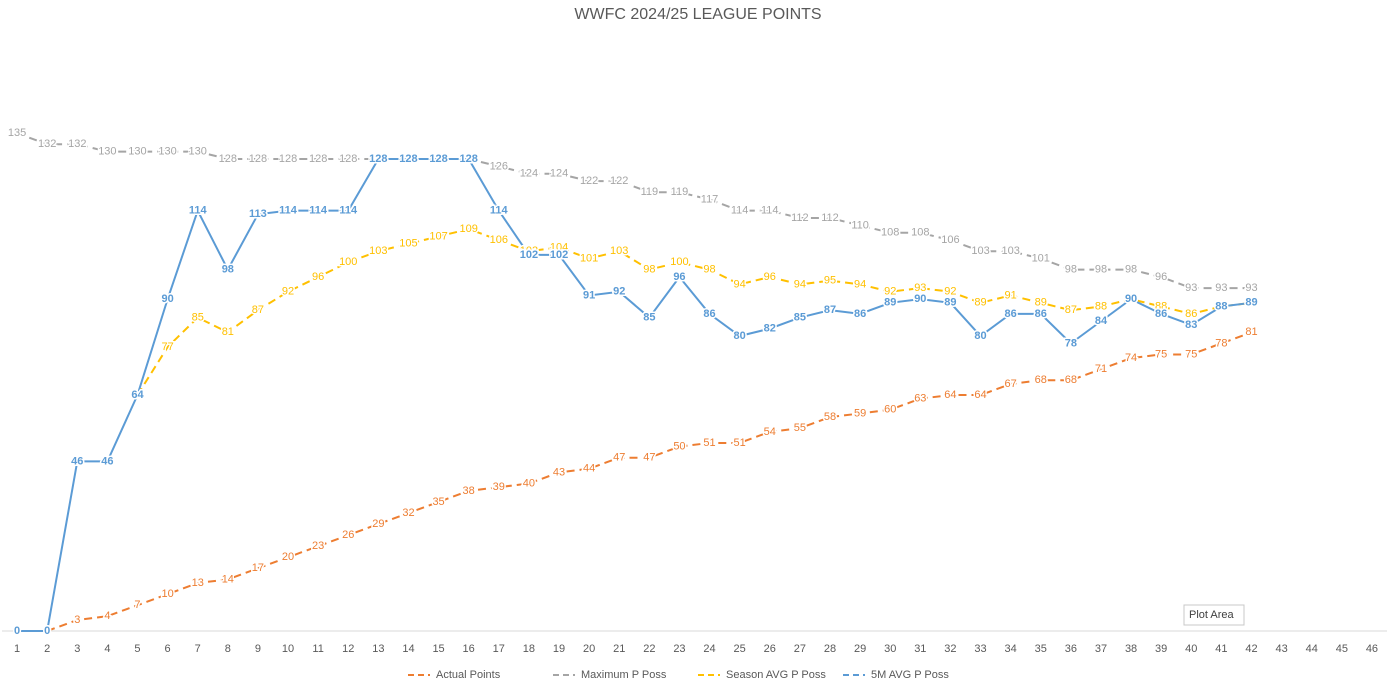 The height and width of the screenshot is (684, 1396). Describe the element at coordinates (17, 133) in the screenshot. I see `data-label: 135` at that location.